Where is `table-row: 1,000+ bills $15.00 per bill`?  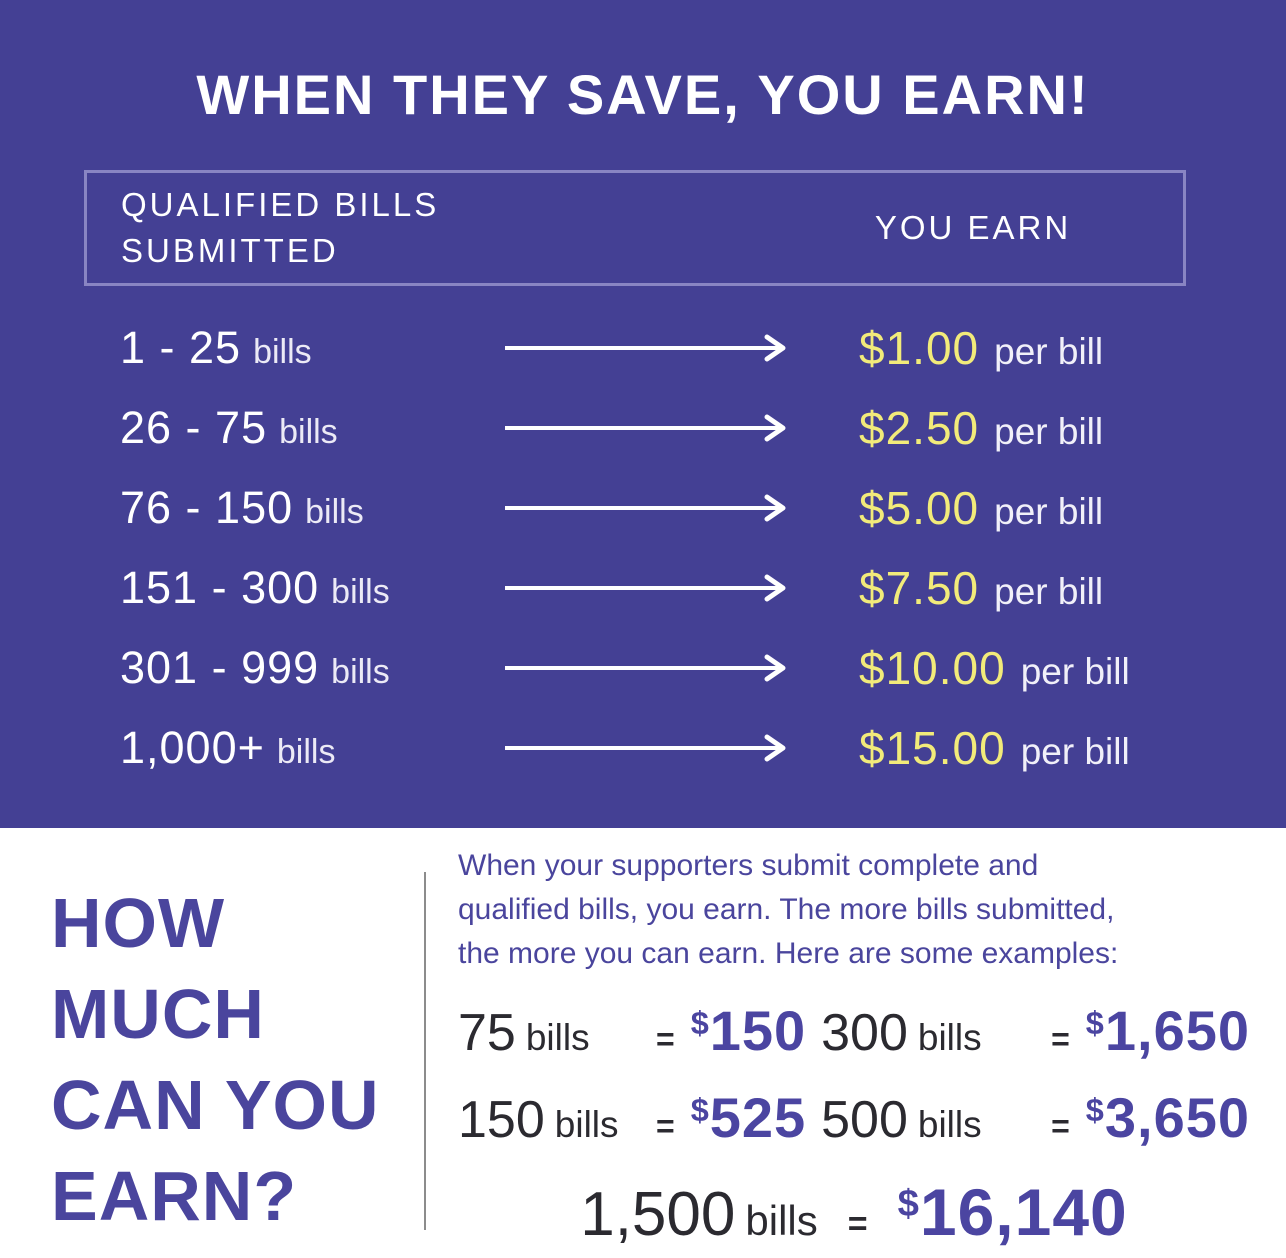
table-row: 1,000+ bills $15.00 per bill is located at coordinates (643, 748).